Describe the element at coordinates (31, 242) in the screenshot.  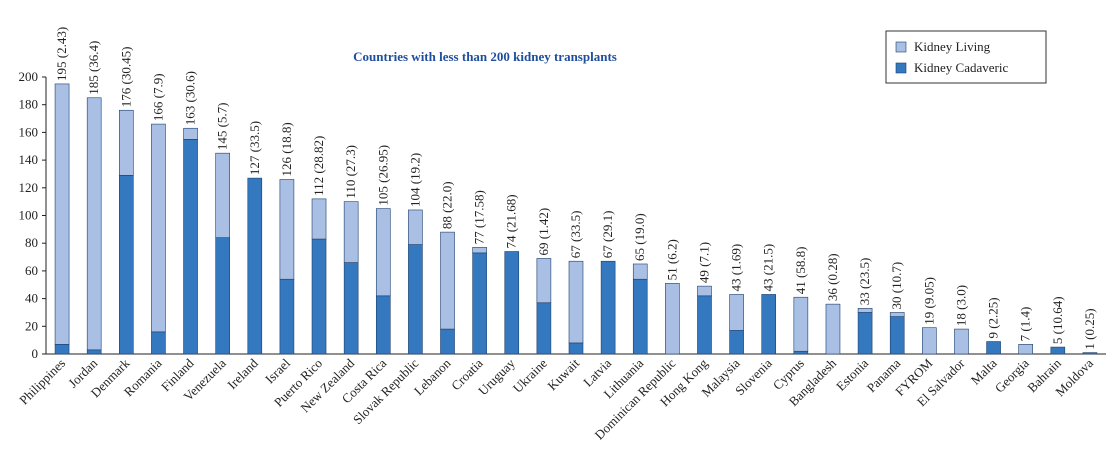
I see `y-tick-label: 80` at that location.